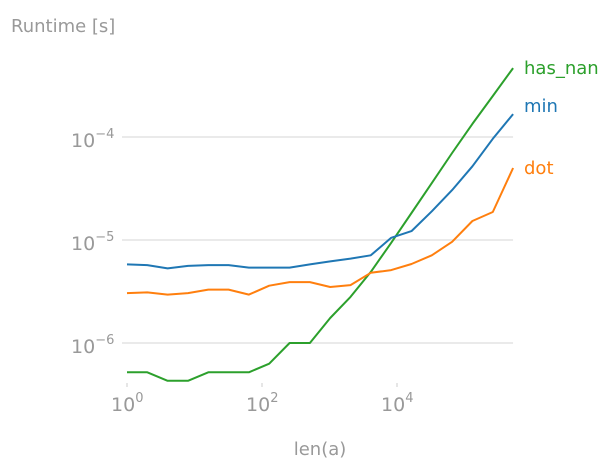 This screenshot has width=616, height=467. What do you see at coordinates (63, 26) in the screenshot?
I see `y-axis-label: Runtime [s]` at bounding box center [63, 26].